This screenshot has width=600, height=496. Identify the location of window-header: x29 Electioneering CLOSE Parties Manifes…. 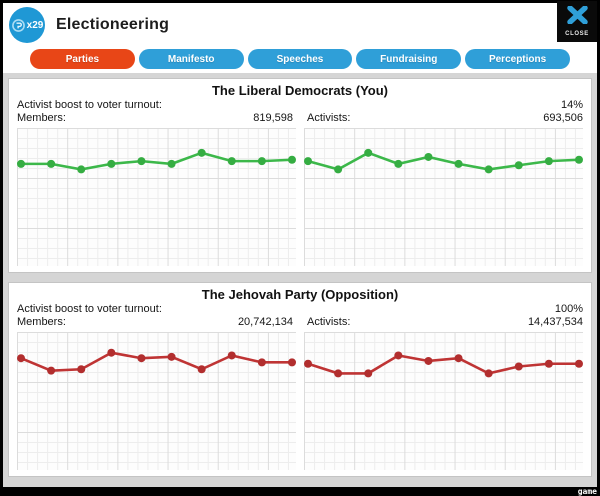
(300, 37).